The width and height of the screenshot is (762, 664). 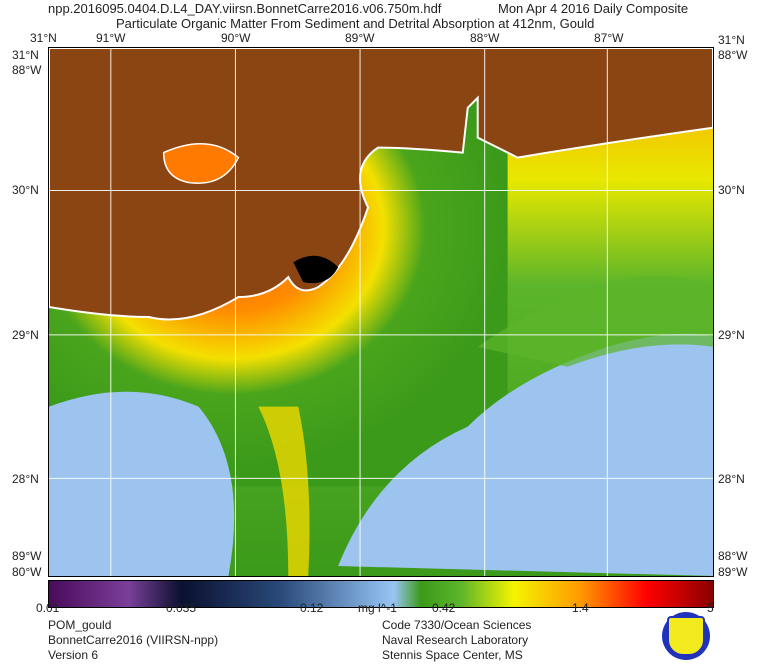 I want to click on org-code: Code 7330/Ocean Sciences, so click(x=457, y=625).